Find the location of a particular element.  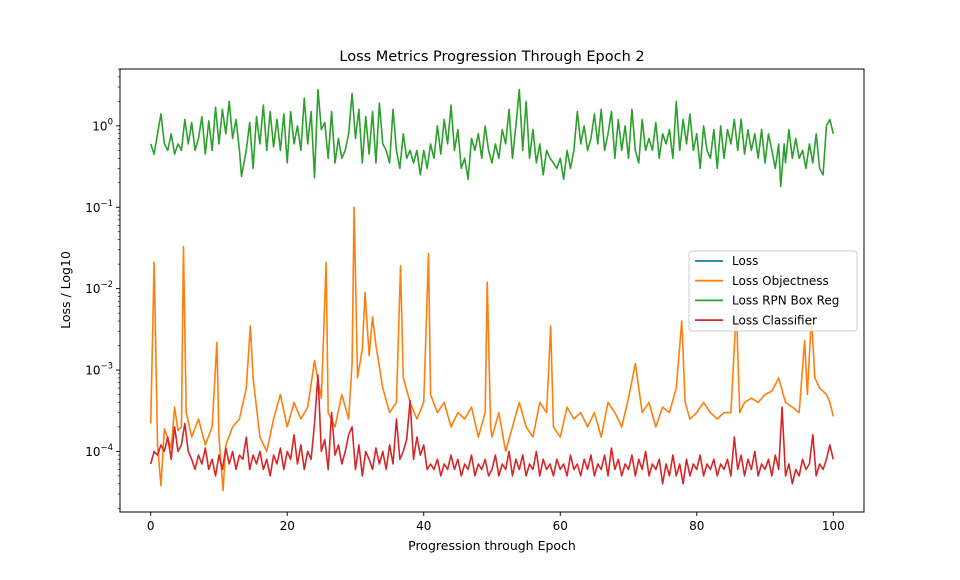

x-tick-label: 0 is located at coordinates (151, 526).